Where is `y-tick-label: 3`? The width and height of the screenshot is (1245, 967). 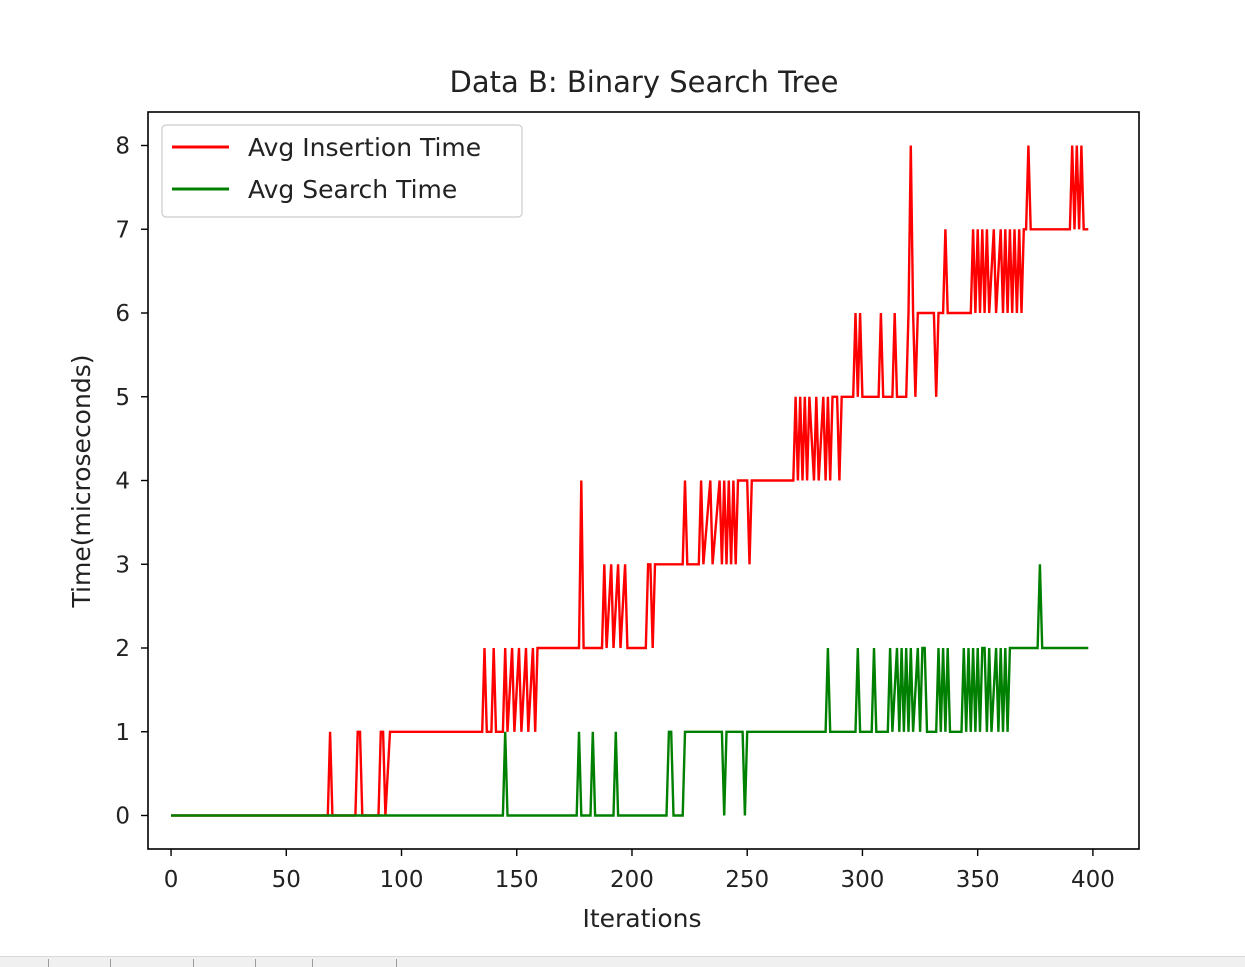 y-tick-label: 3 is located at coordinates (122, 565).